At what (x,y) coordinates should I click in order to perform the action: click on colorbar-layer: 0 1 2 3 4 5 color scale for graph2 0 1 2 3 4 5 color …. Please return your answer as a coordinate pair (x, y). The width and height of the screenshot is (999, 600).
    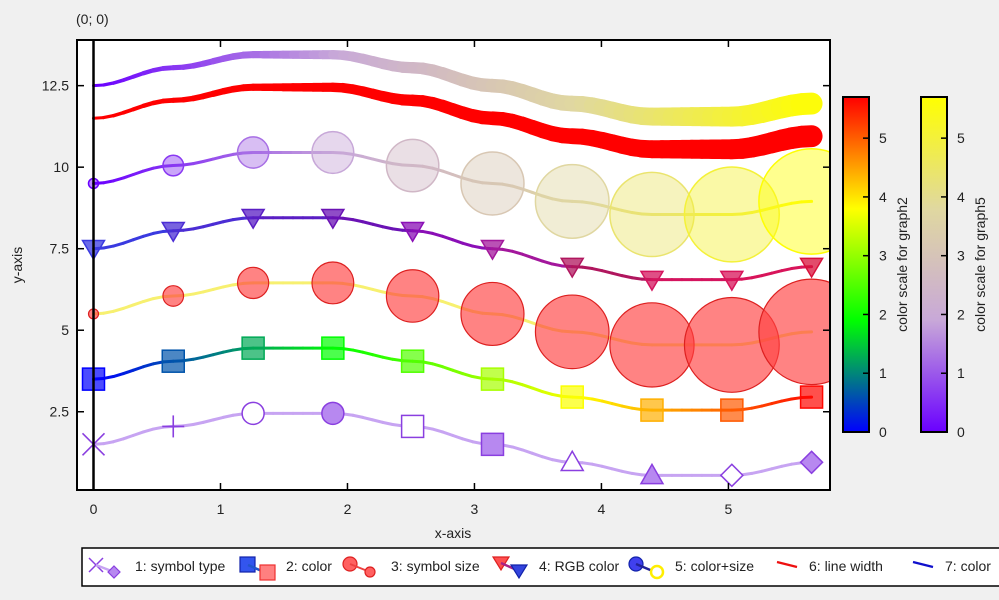
    Looking at the image, I should click on (915, 268).